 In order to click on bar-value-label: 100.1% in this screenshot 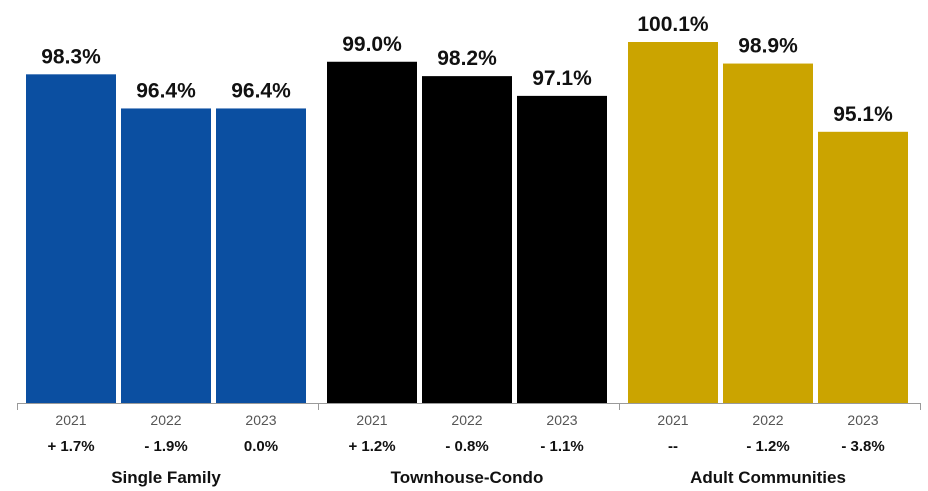, I will do `click(673, 24)`.